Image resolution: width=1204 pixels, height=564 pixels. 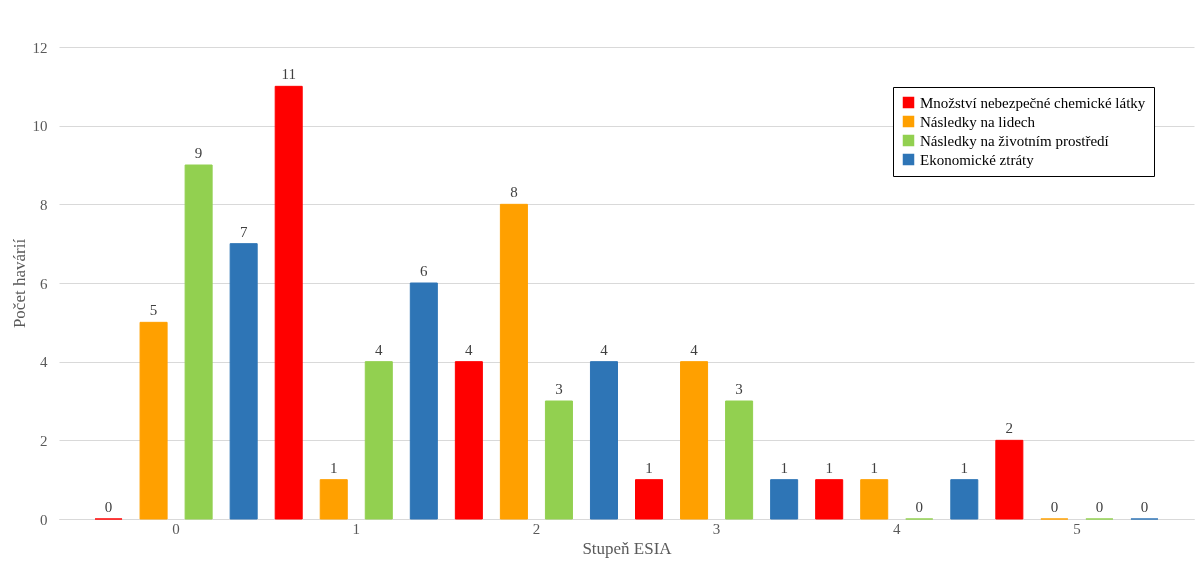 I want to click on y-tick-label: 2, so click(x=44, y=440).